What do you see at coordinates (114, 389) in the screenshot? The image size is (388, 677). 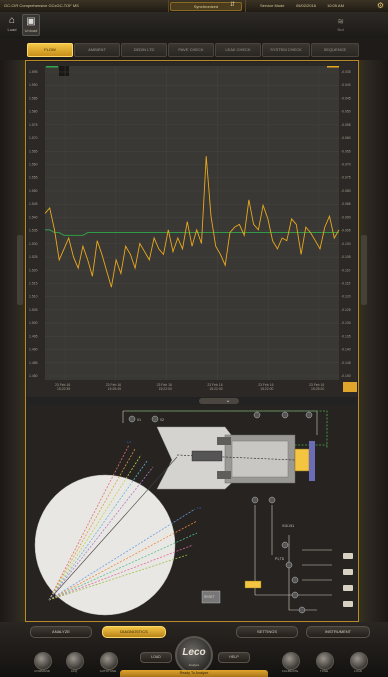 I see `x-tick-time: 15:25:49` at bounding box center [114, 389].